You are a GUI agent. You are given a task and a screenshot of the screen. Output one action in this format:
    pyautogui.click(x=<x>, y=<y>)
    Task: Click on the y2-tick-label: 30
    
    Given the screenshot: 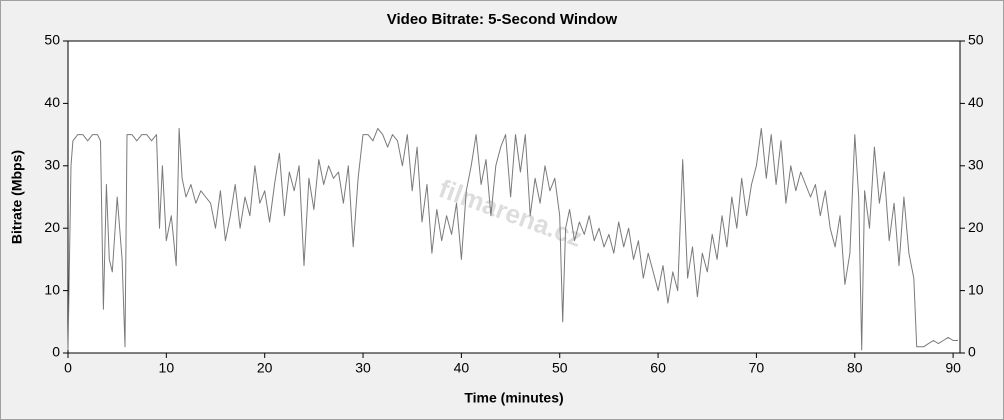 What is the action you would take?
    pyautogui.click(x=976, y=165)
    